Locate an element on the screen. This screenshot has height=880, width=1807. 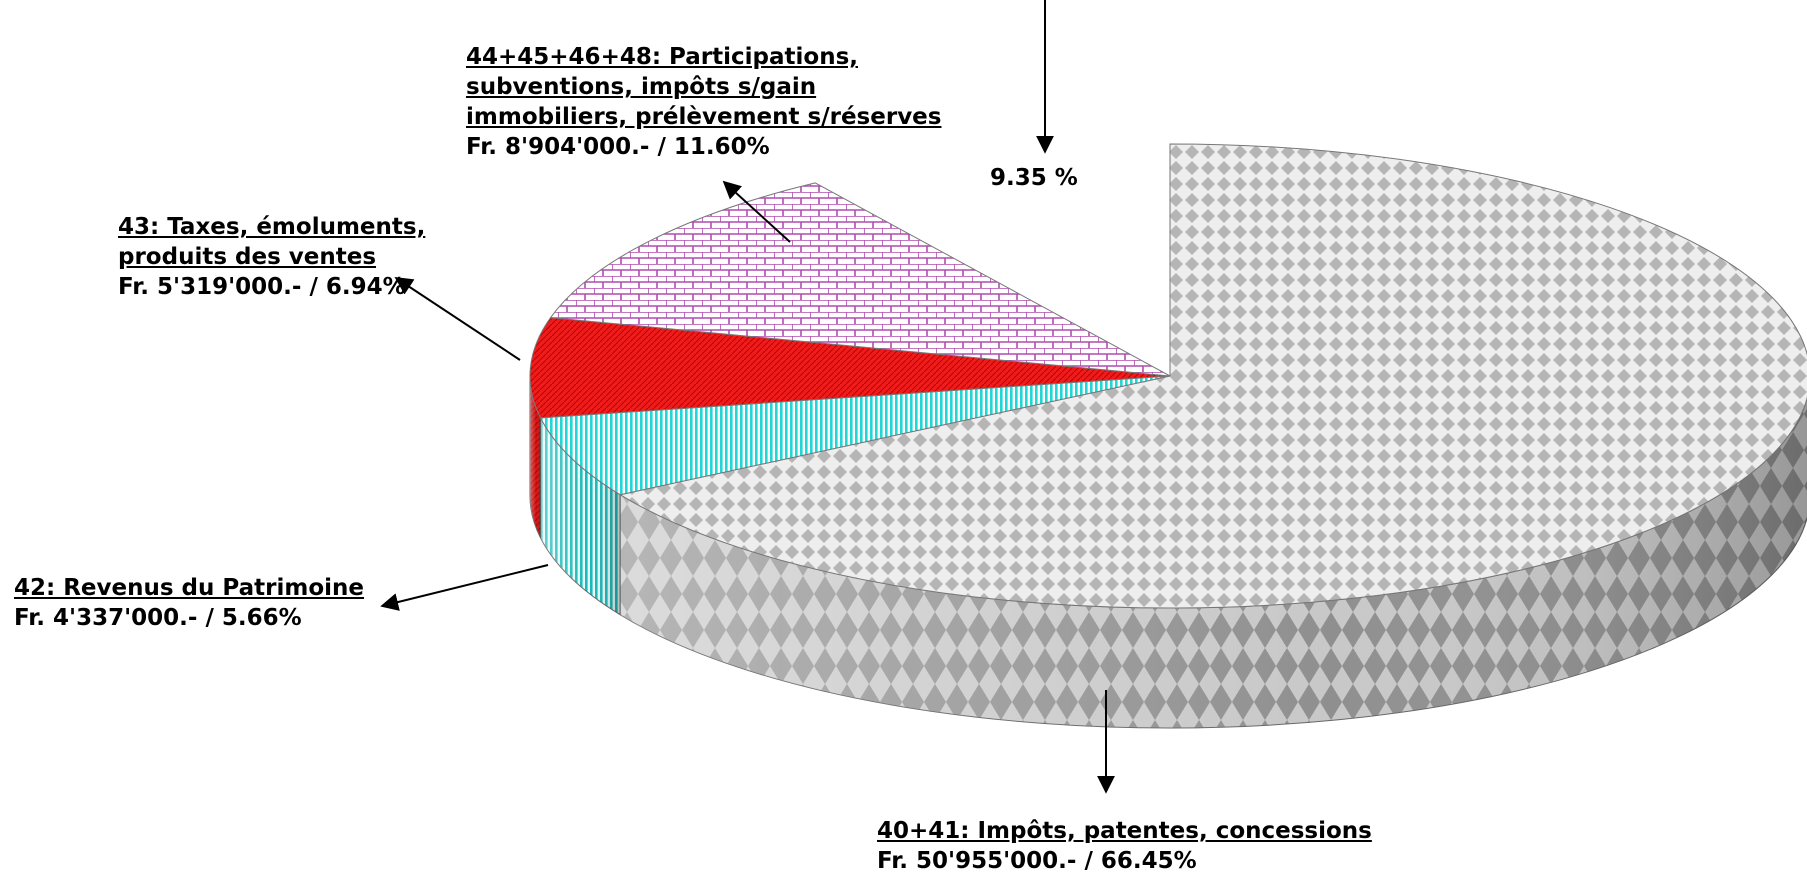
slice-43-top is located at coordinates (850, 368).